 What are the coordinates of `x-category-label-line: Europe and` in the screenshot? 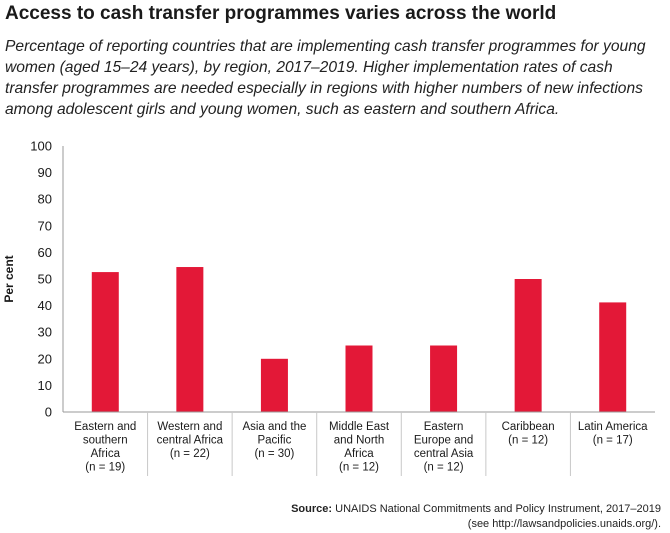 It's located at (443, 441).